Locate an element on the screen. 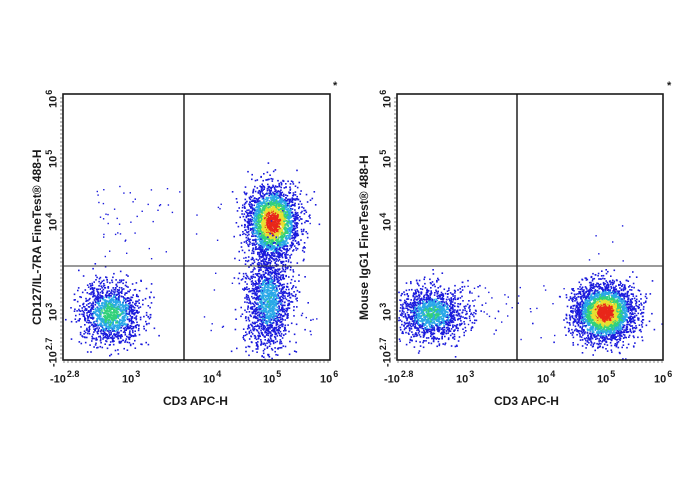 Image resolution: width=688 pixels, height=490 pixels. y-axis-label: CD127/IL-7RA FineTest® 488-H is located at coordinates (37, 237).